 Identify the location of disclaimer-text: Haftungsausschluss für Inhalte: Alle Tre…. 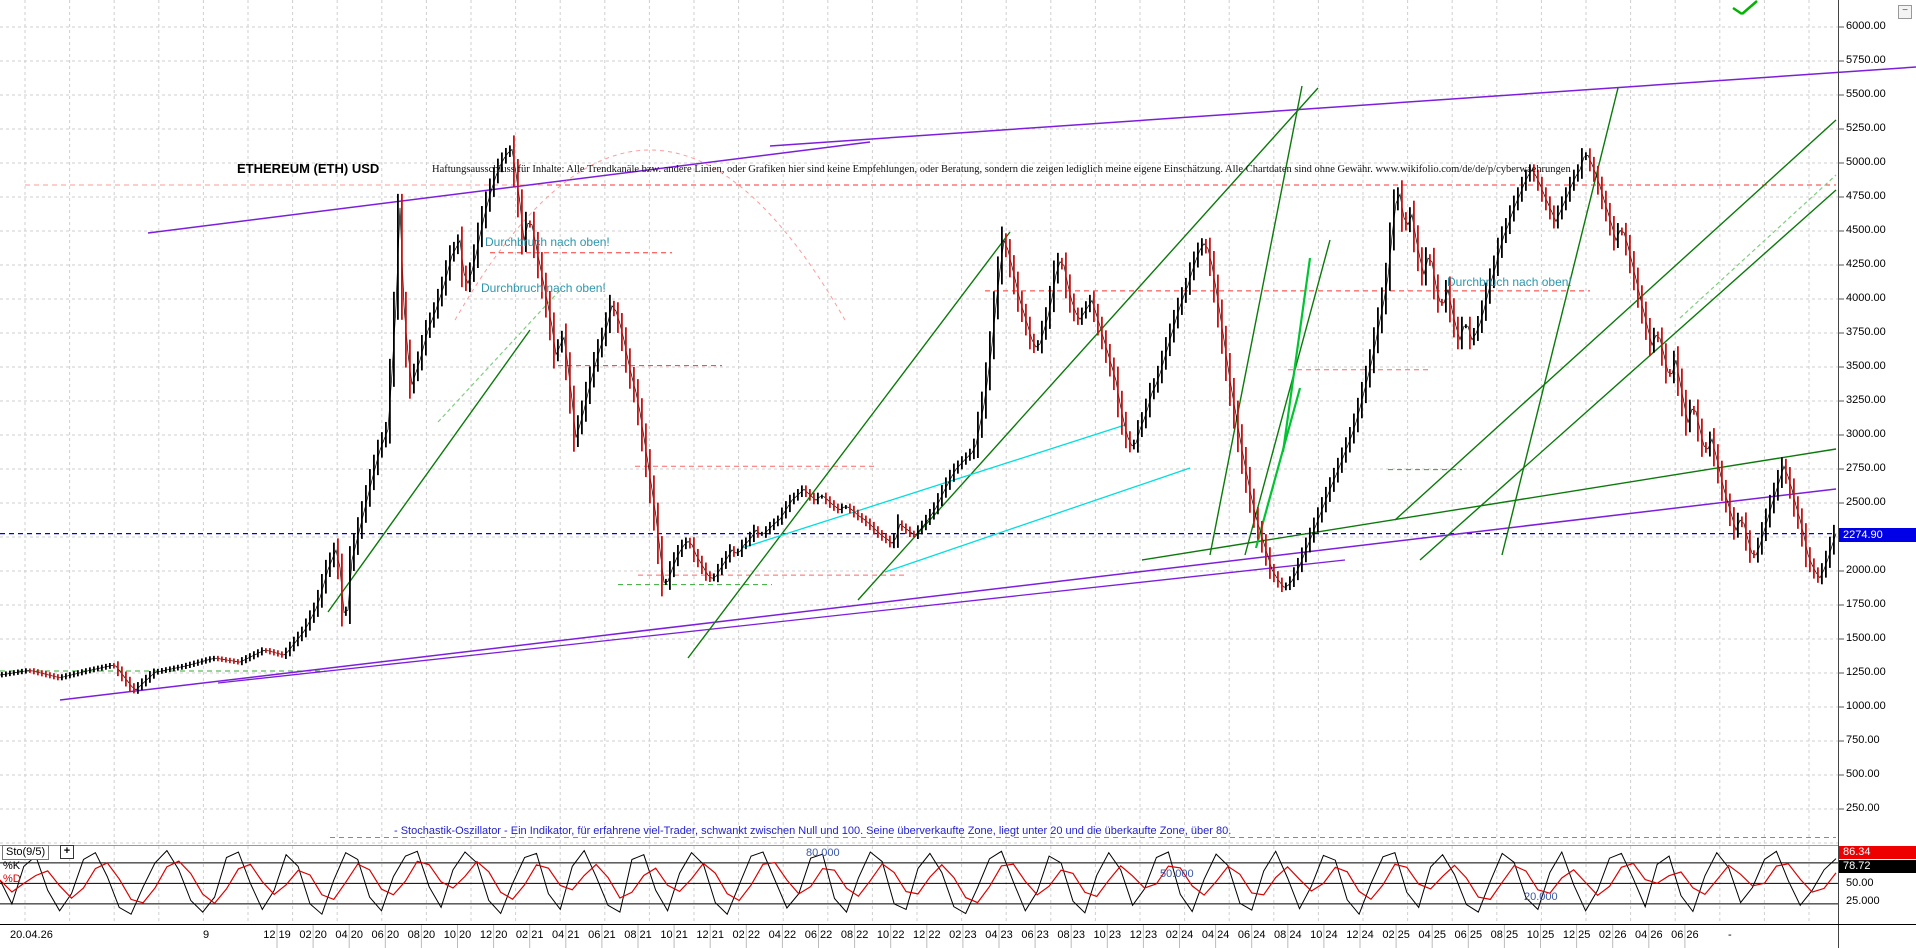
(1001, 169).